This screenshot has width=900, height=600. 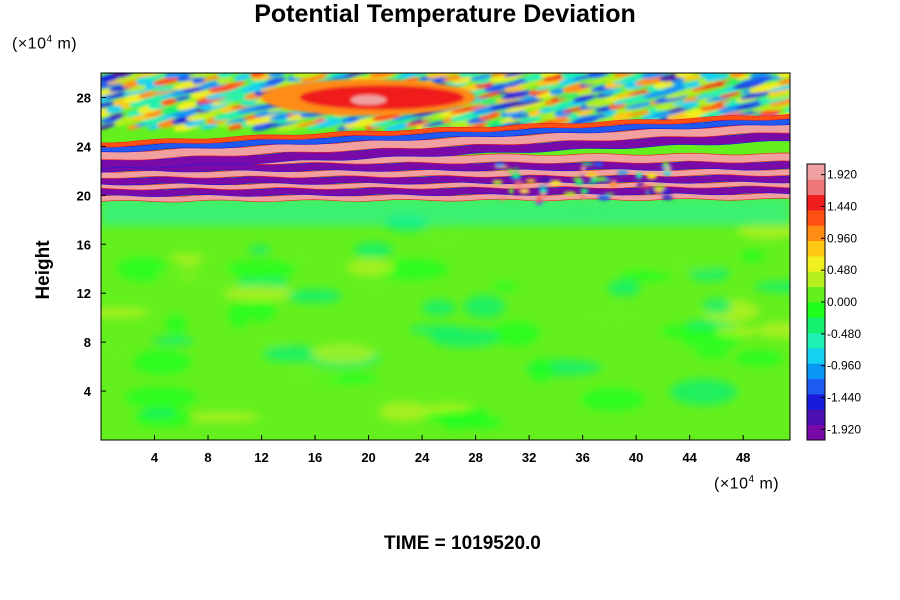 What do you see at coordinates (84, 146) in the screenshot?
I see `y-tick-label: 24` at bounding box center [84, 146].